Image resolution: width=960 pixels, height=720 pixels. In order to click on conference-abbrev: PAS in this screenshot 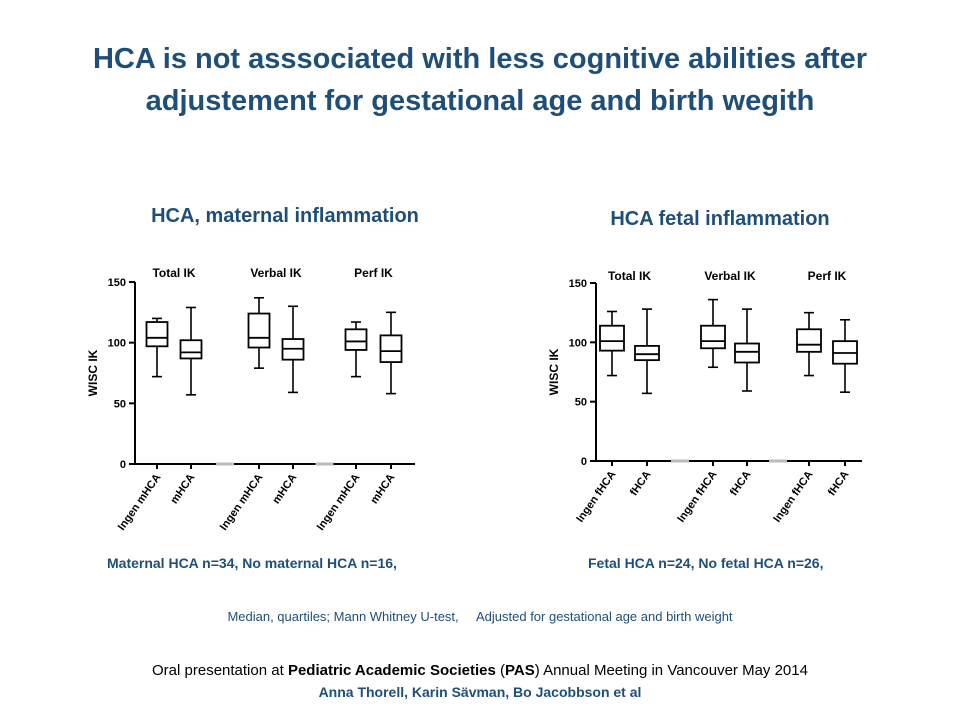, I will do `click(520, 670)`.